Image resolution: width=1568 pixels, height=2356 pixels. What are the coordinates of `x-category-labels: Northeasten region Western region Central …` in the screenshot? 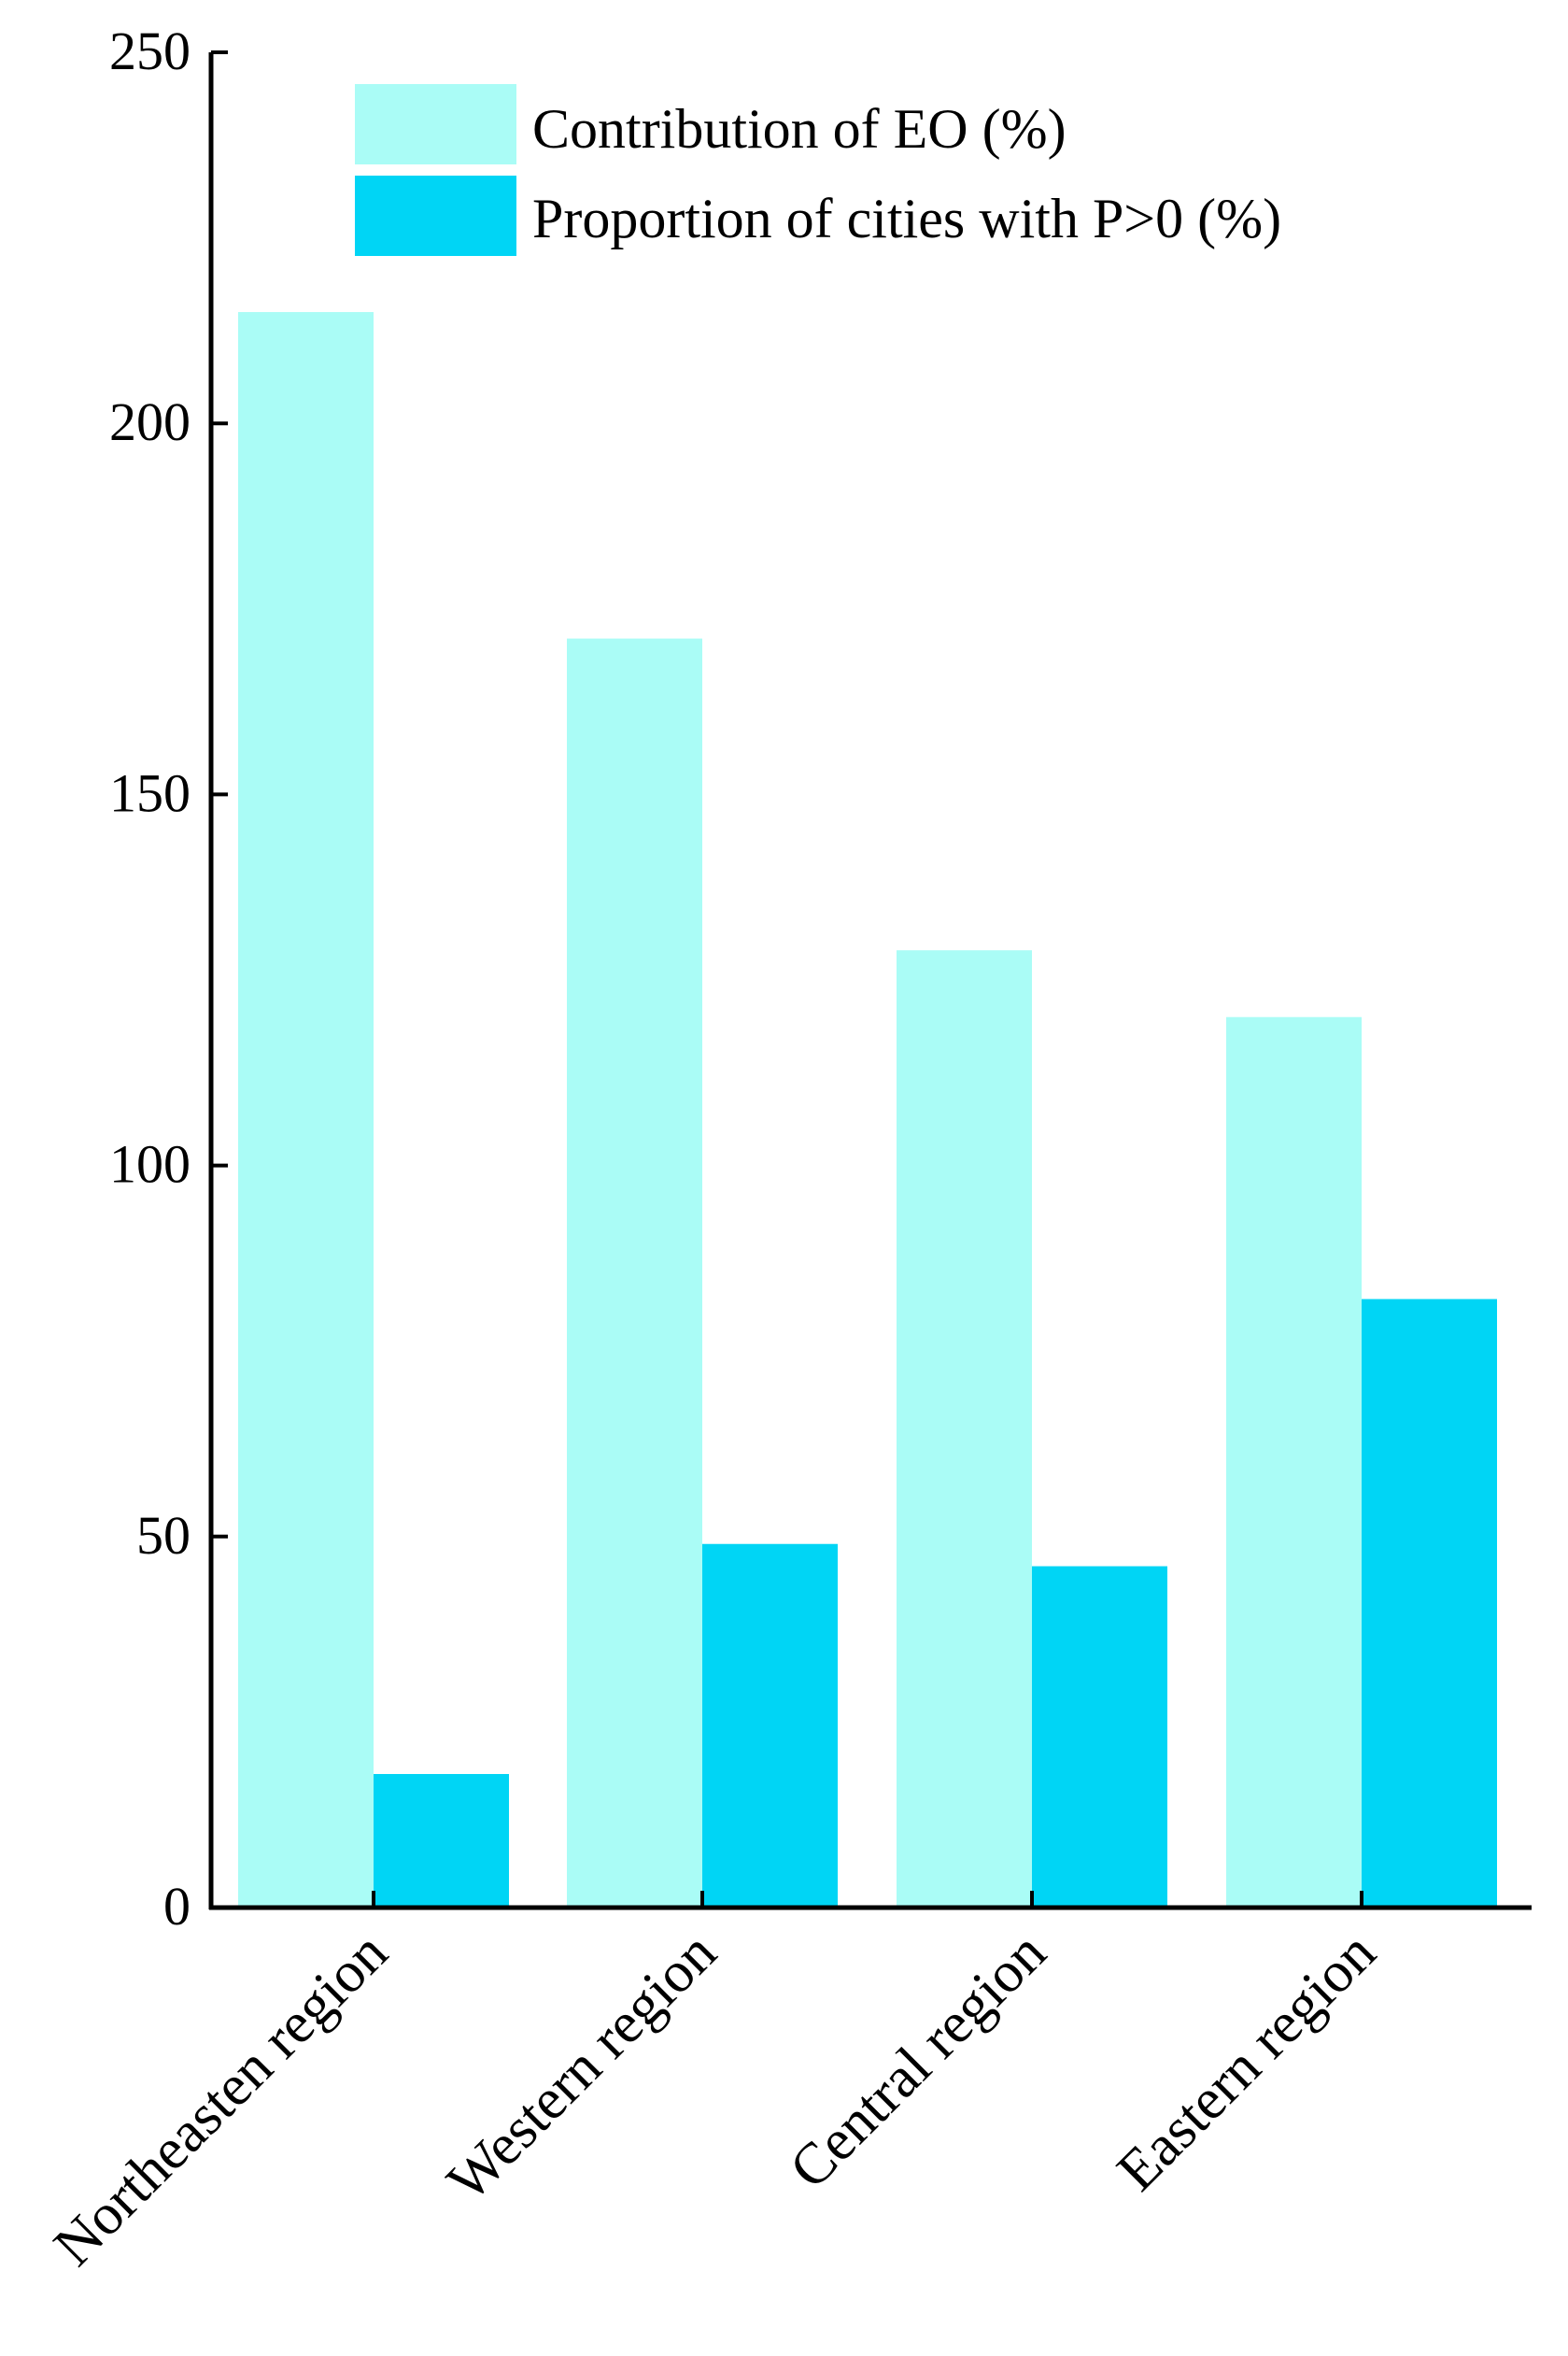 It's located at (715, 2084).